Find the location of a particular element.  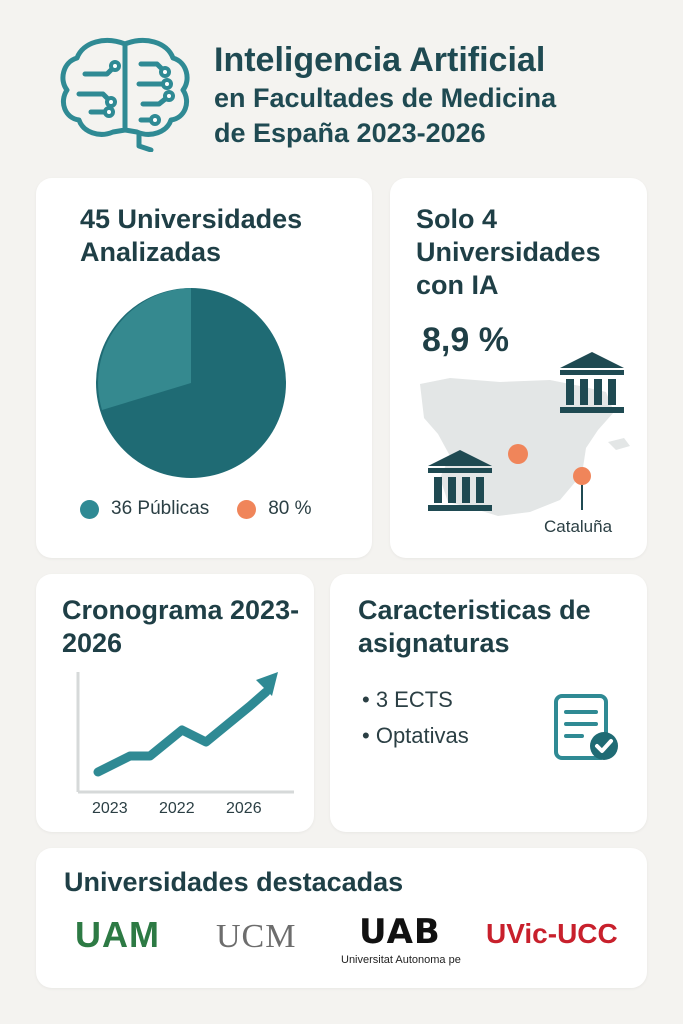

uvic-logo: UVic-UCC is located at coordinates (552, 933).